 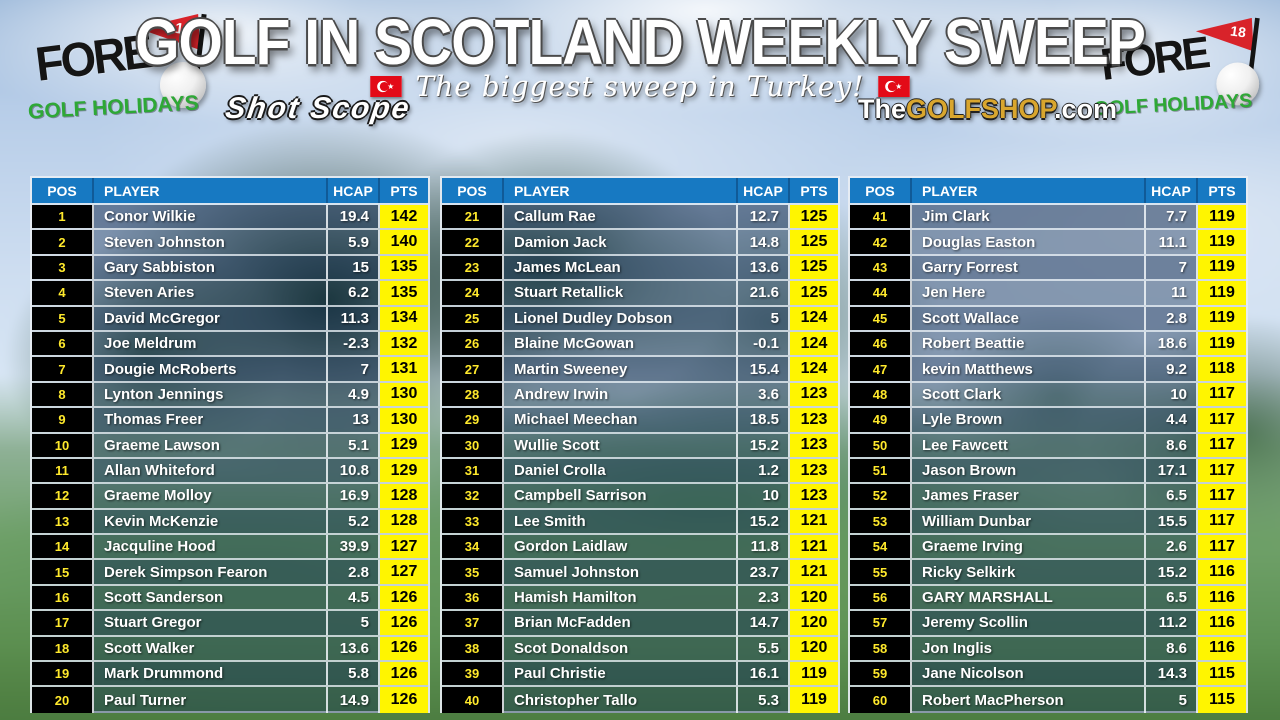 I want to click on player-cell: Martin Sweeney, so click(x=621, y=369).